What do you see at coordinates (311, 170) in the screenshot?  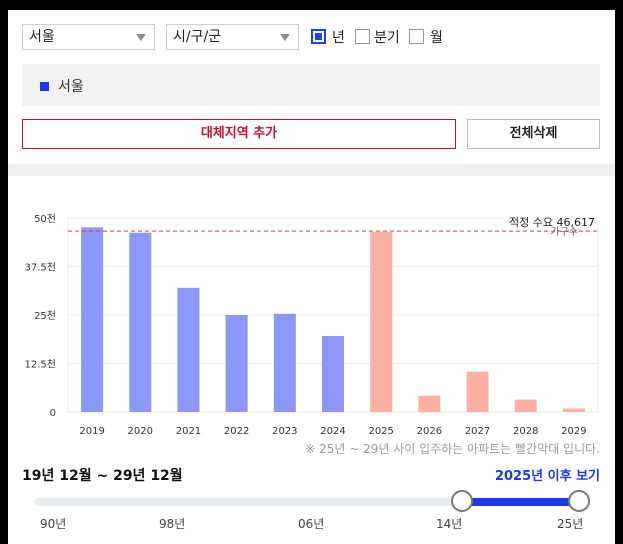 I see `section-divider` at bounding box center [311, 170].